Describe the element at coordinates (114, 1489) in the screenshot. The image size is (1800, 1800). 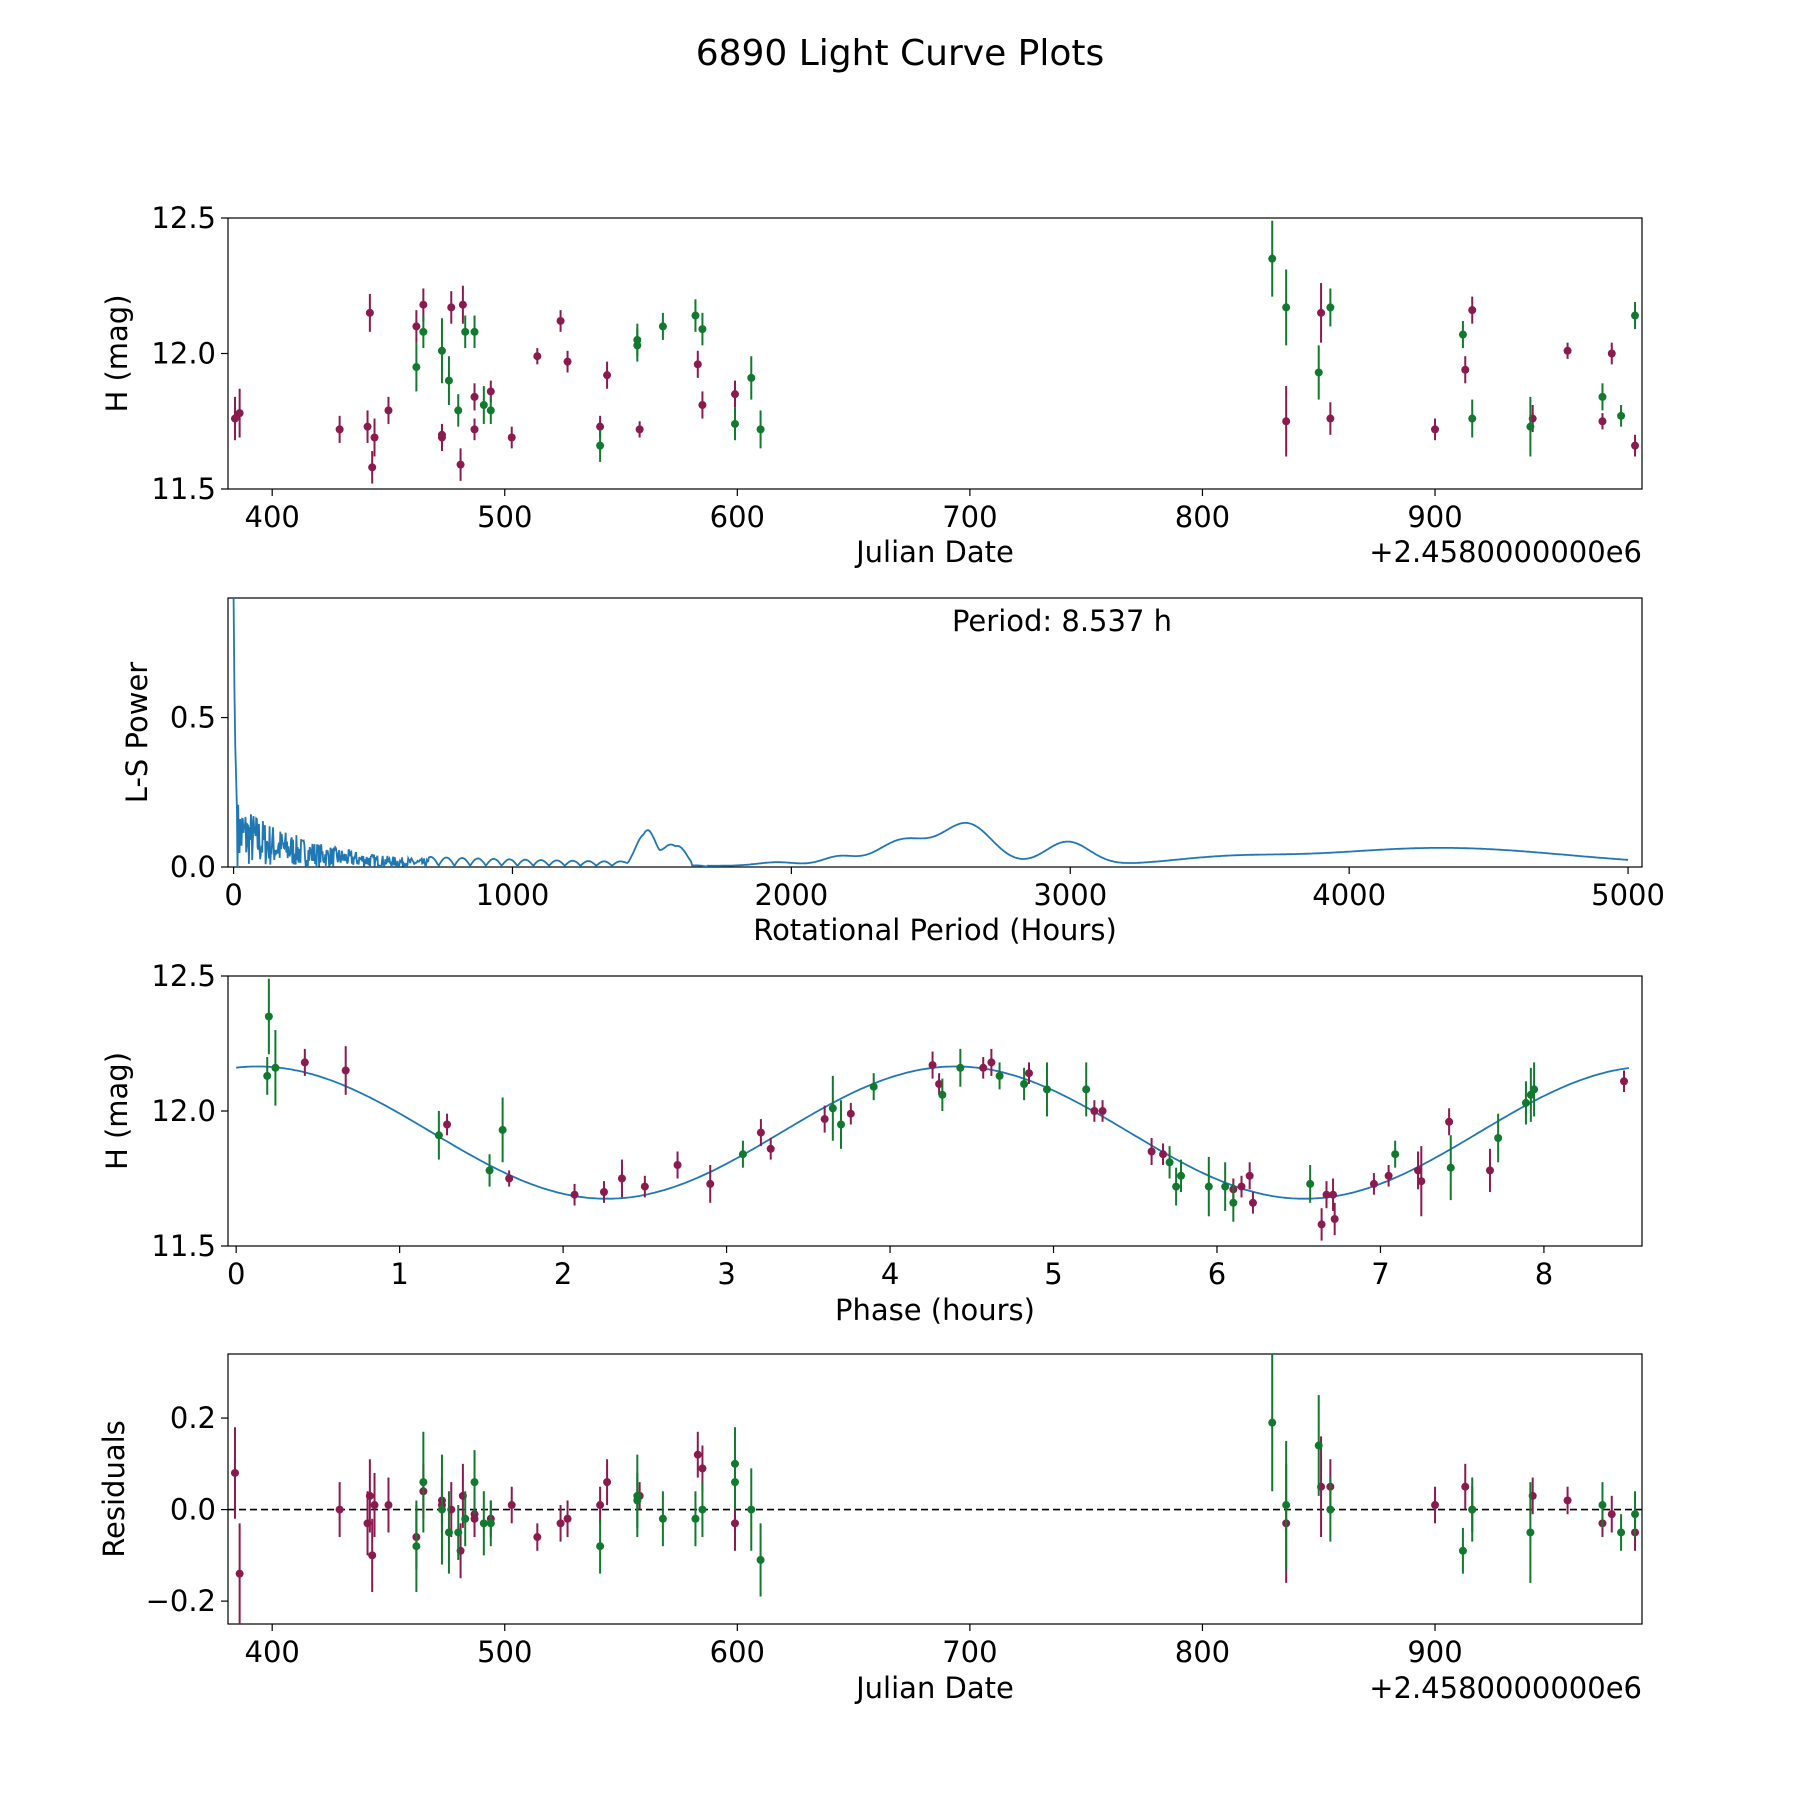
I see `residuals-ylabel: Residuals` at that location.